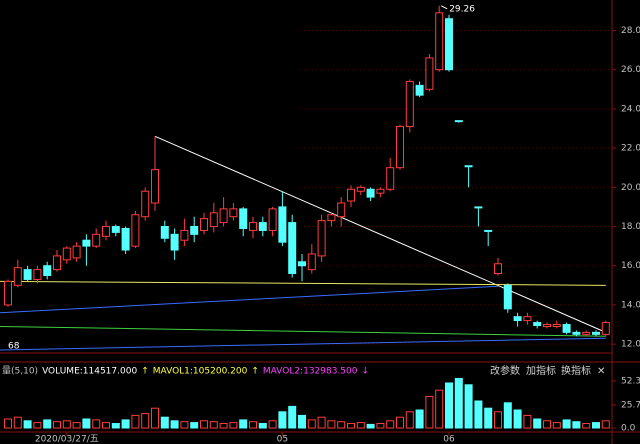 The height and width of the screenshot is (444, 640). Describe the element at coordinates (541, 370) in the screenshot. I see `toolbar-button: 加指标` at that location.